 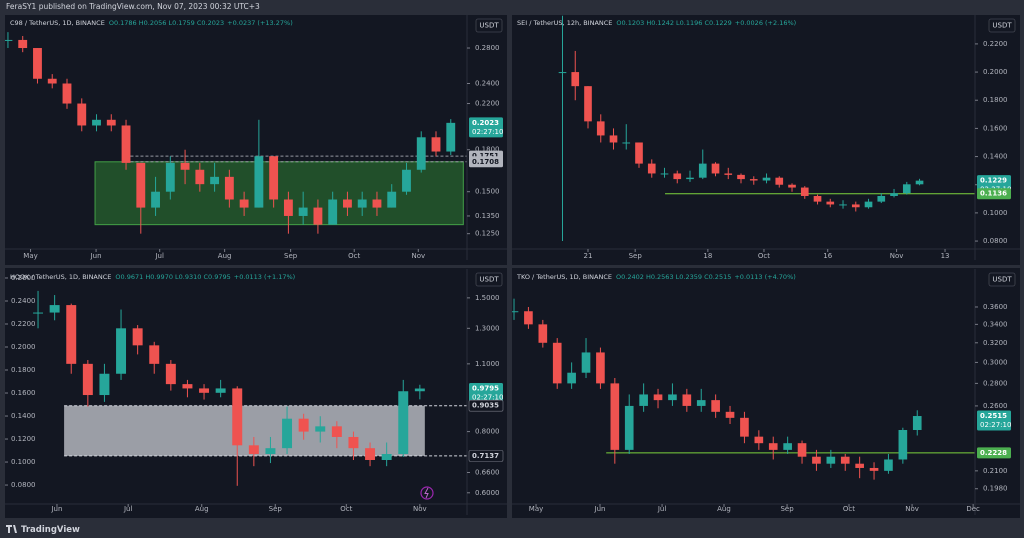 What do you see at coordinates (23, 301) in the screenshot?
I see `y2-tick-label: 0.2400` at bounding box center [23, 301].